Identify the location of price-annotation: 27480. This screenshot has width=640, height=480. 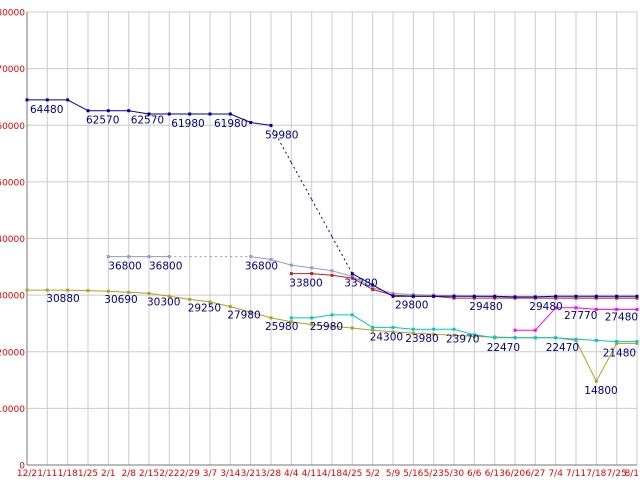
(621, 317).